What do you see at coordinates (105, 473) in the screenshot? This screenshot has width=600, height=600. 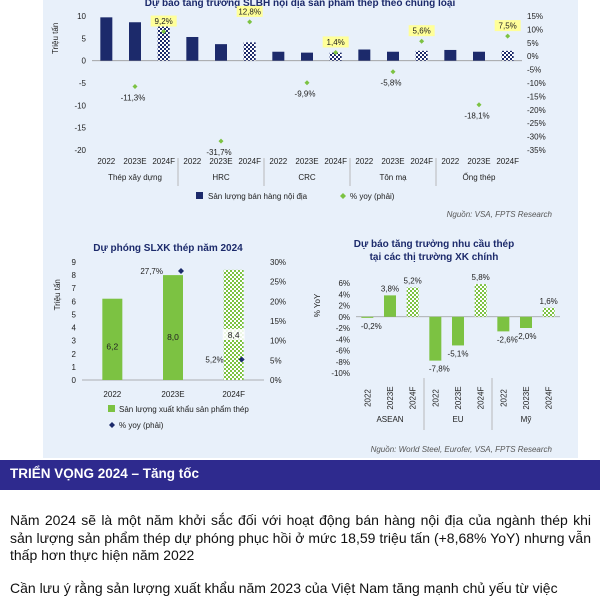 I see `section-heading: TRIỂN VỌNG 2024 – Tăng tốc` at bounding box center [105, 473].